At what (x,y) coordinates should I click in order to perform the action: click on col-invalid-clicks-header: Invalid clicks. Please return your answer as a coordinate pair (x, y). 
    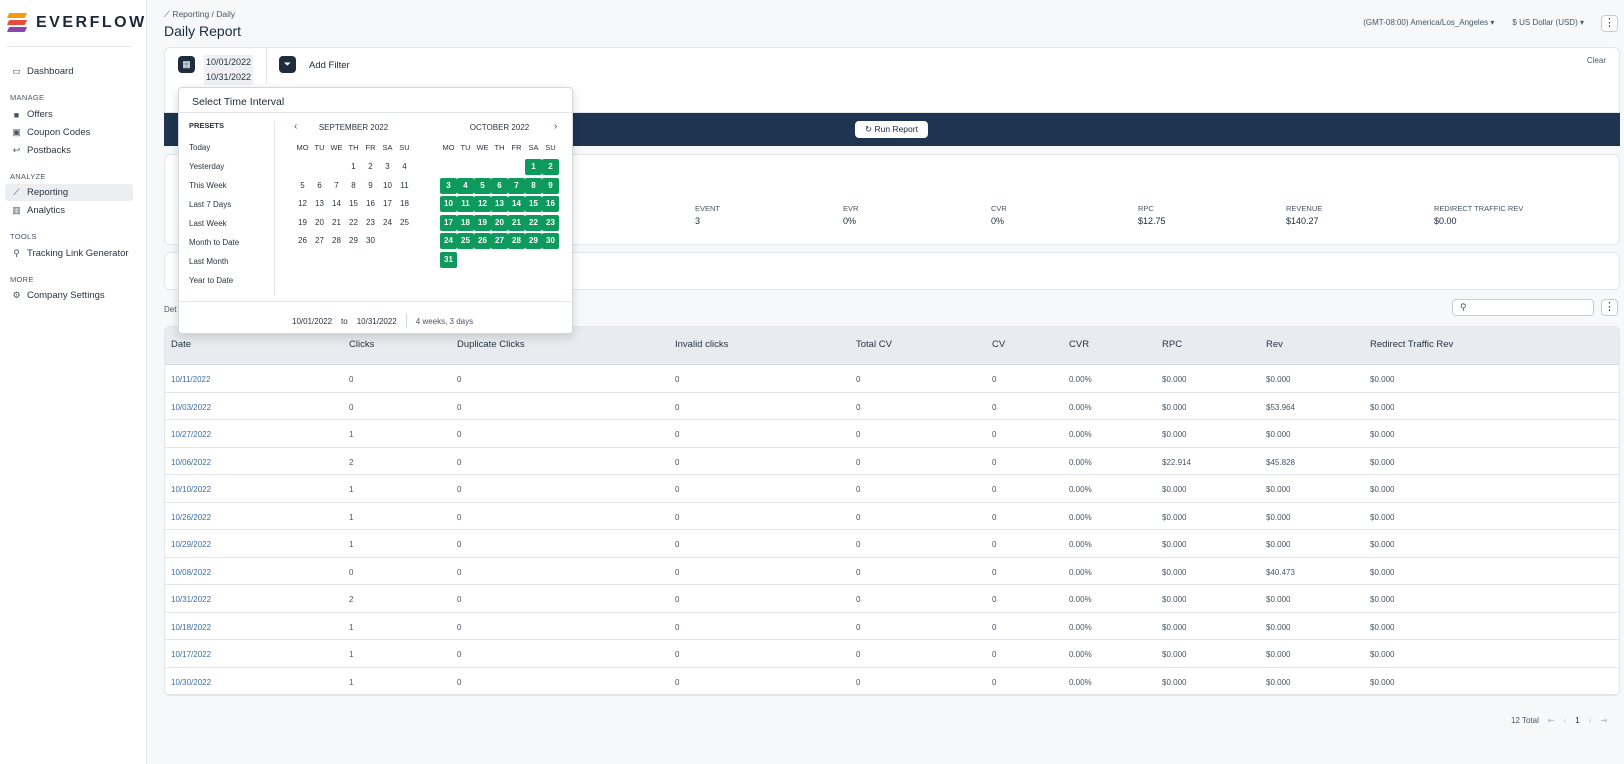
    Looking at the image, I should click on (702, 344).